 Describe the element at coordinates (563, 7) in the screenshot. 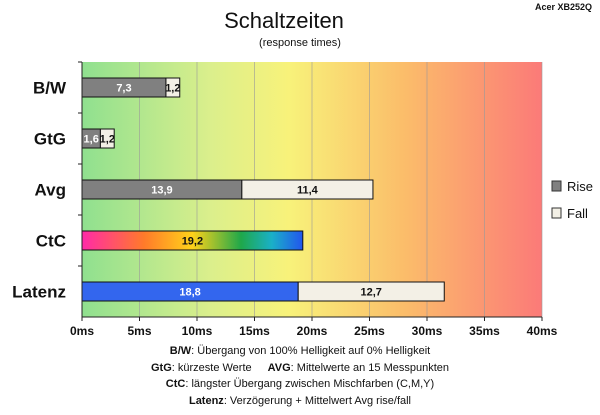

I see `device-label: Acer XB252Q` at that location.